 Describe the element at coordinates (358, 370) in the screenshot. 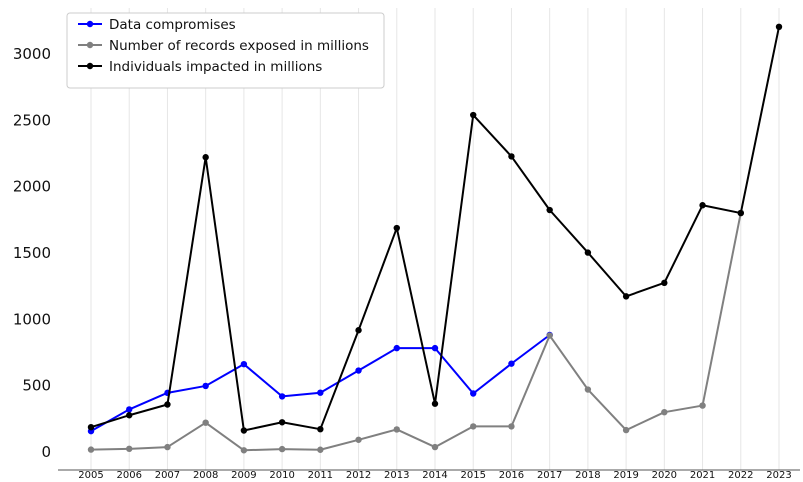

I see `data-point-1-2012` at that location.